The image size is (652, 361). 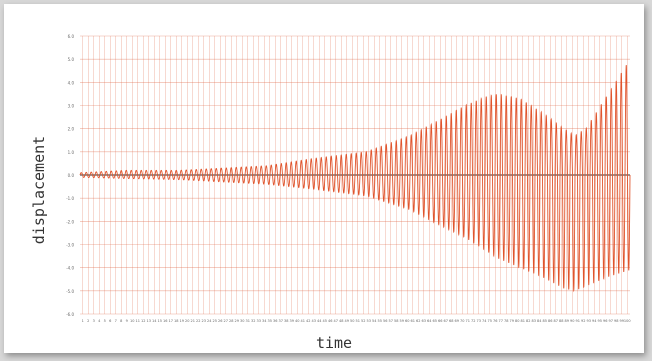 I want to click on x-tick-label: 54, so click(x=374, y=321).